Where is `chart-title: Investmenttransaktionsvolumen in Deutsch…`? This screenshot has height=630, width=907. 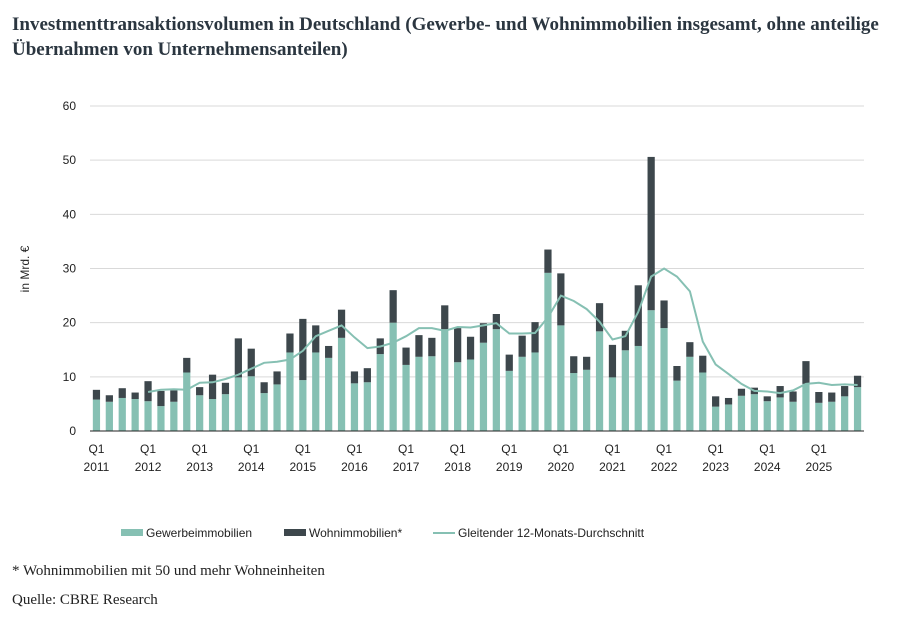 chart-title: Investmenttransaktionsvolumen in Deutsch… is located at coordinates (445, 37).